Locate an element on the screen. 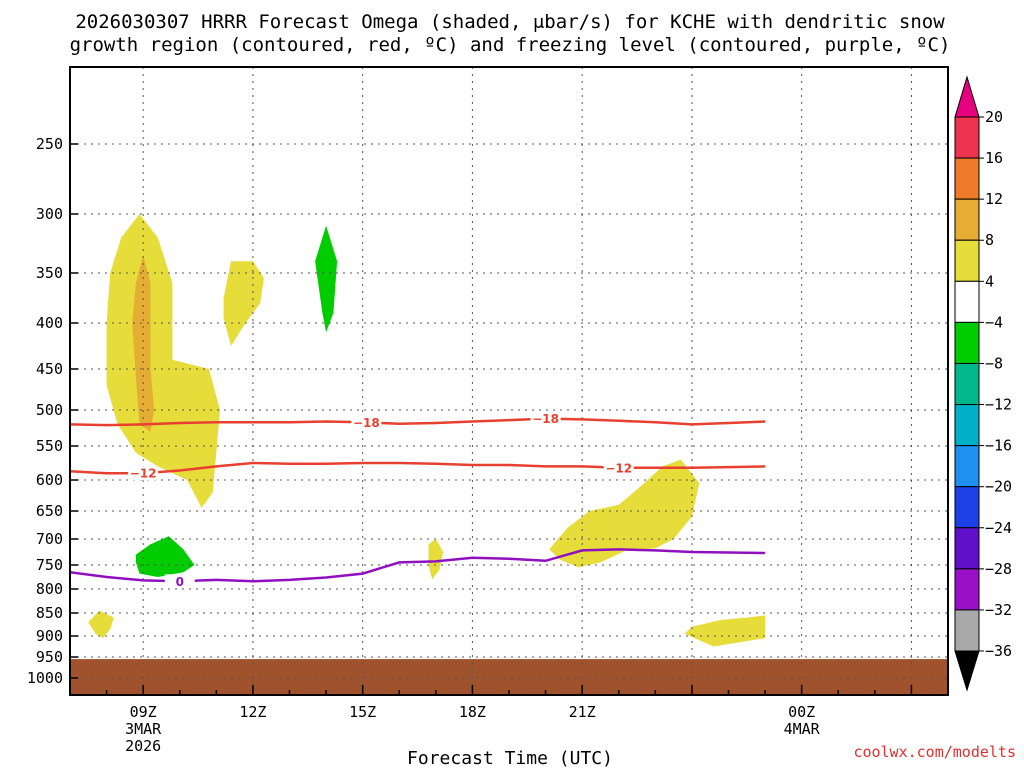 The height and width of the screenshot is (768, 1024). x-tick-label-1-2: 3MAR is located at coordinates (143, 729).